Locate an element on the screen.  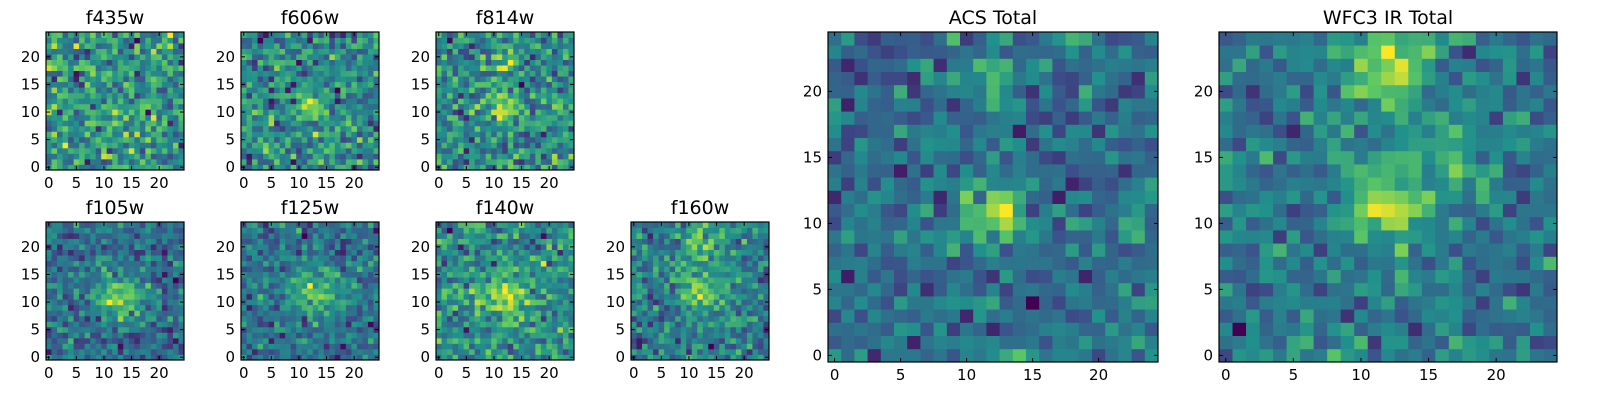
axes-frame is located at coordinates (310, 291).